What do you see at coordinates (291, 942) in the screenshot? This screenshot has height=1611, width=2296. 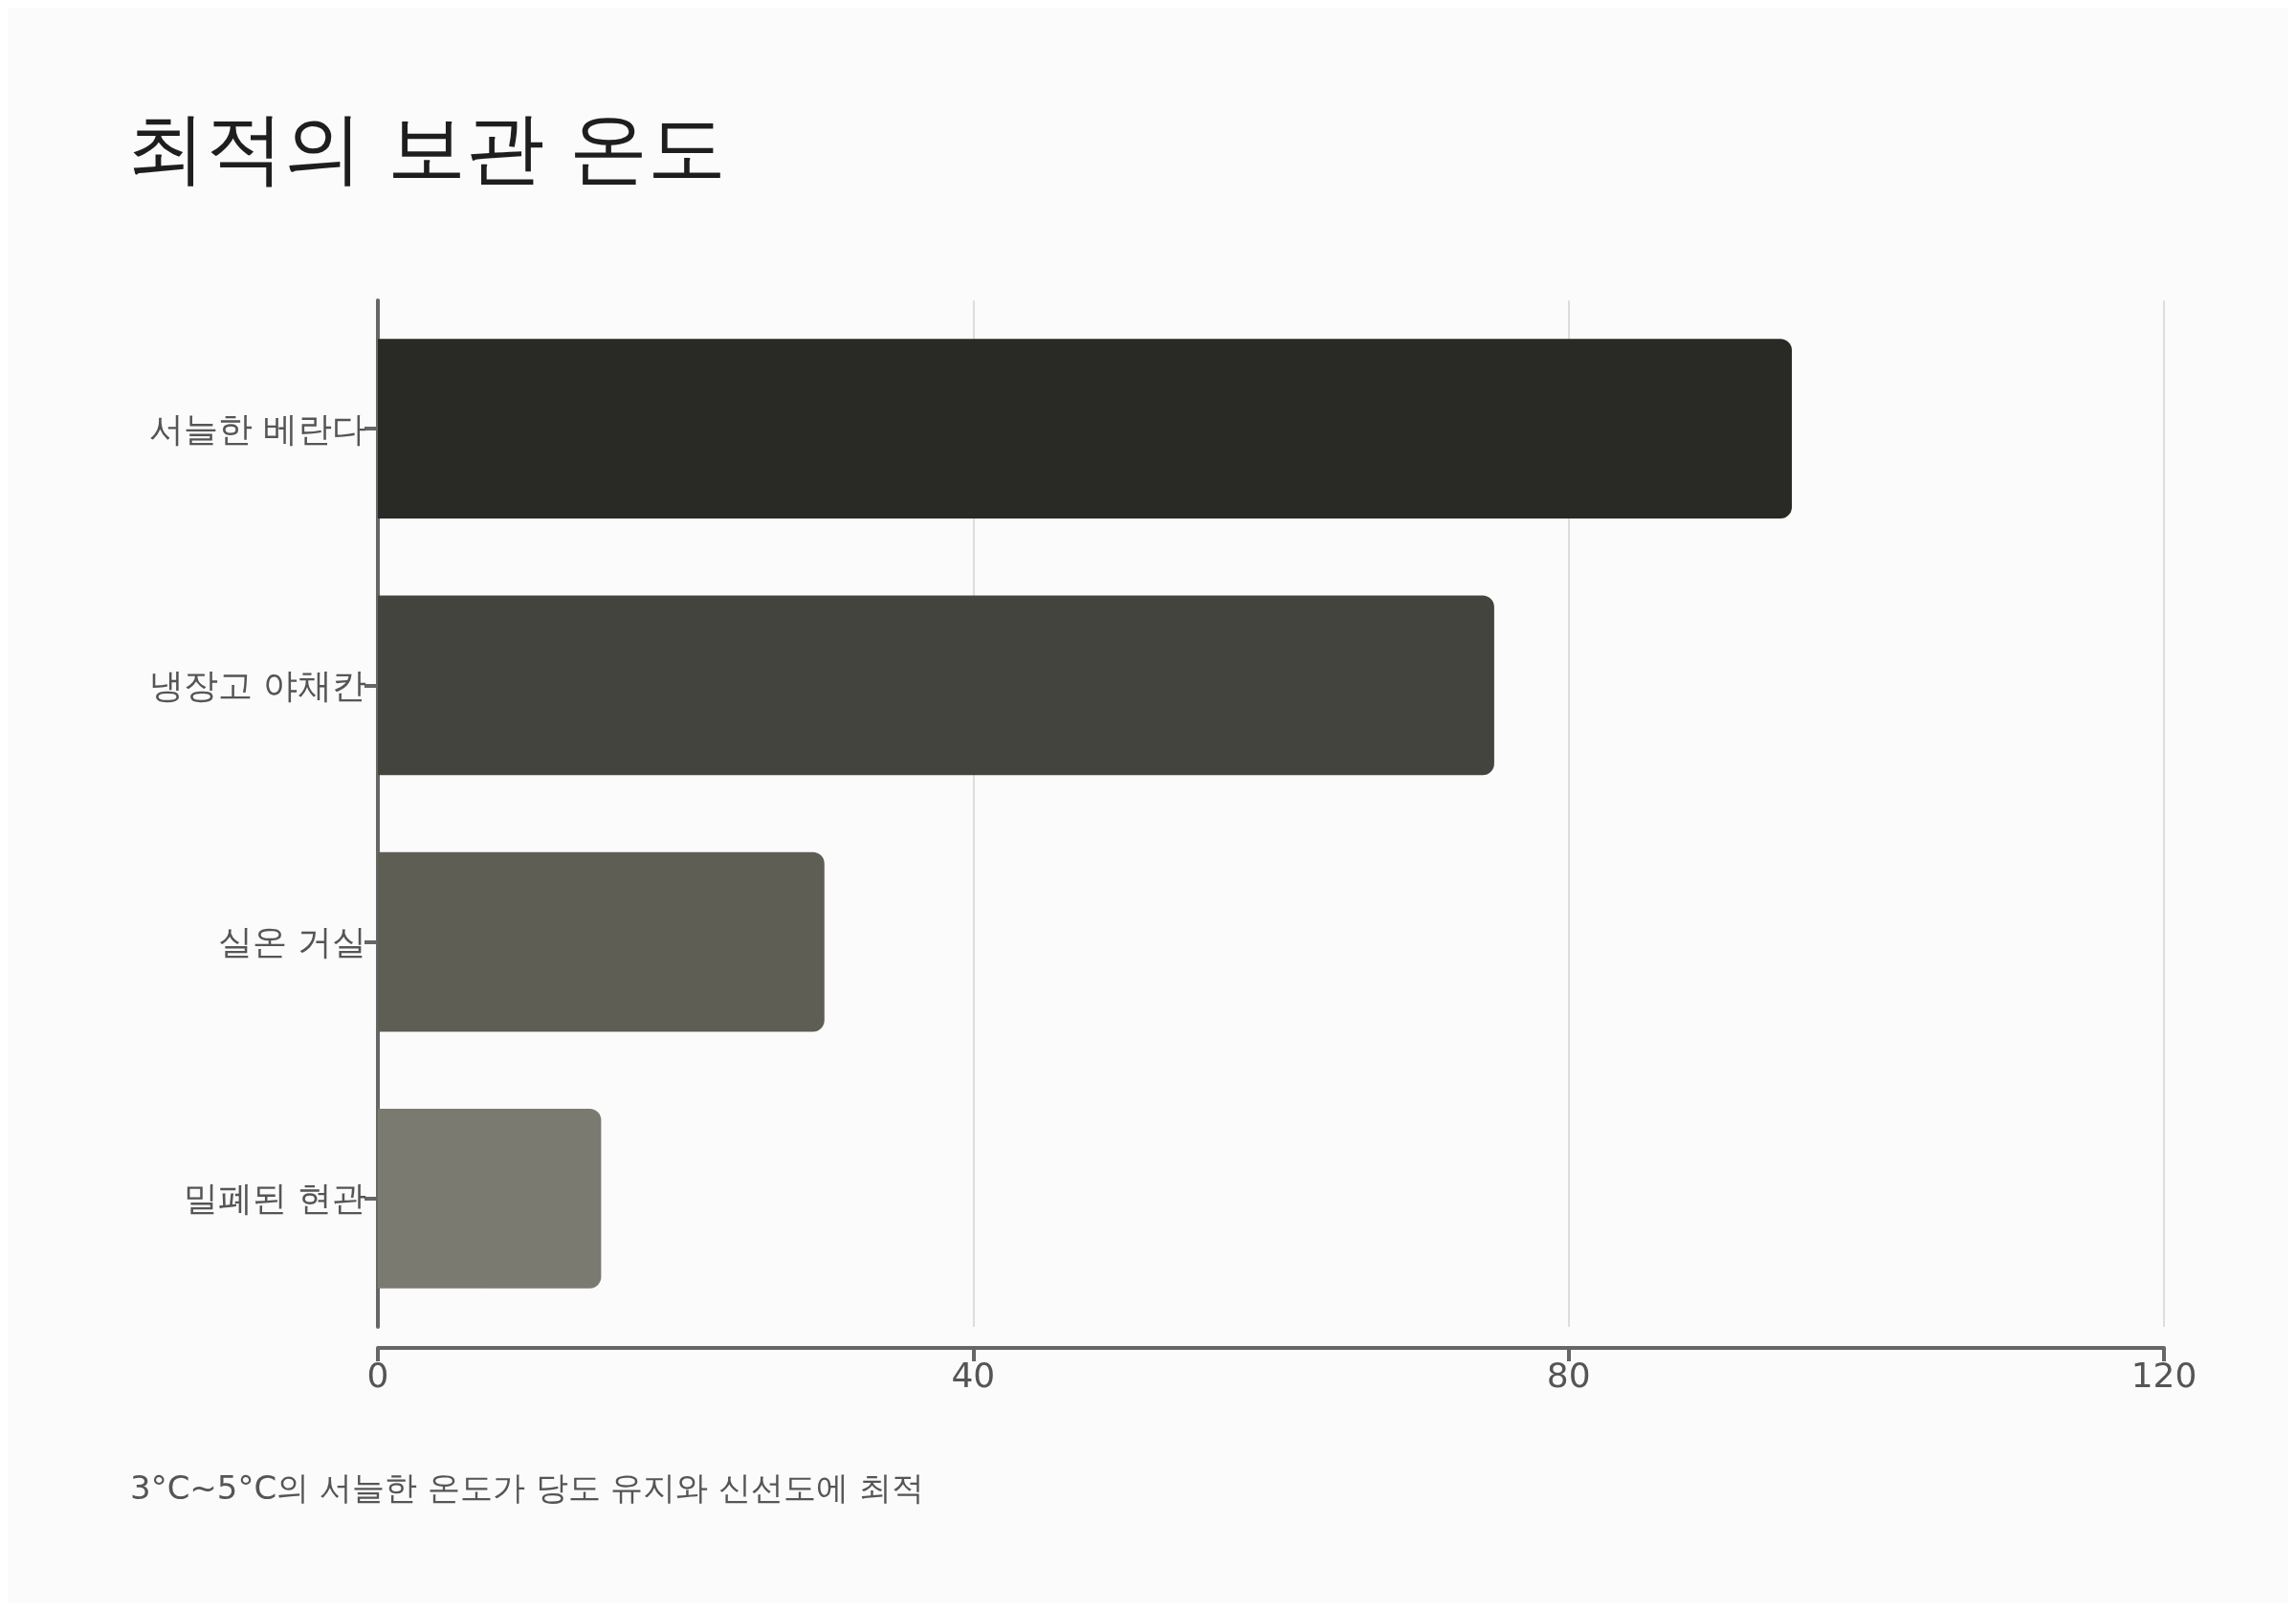 I see `y-tick-label: 실온 거실` at bounding box center [291, 942].